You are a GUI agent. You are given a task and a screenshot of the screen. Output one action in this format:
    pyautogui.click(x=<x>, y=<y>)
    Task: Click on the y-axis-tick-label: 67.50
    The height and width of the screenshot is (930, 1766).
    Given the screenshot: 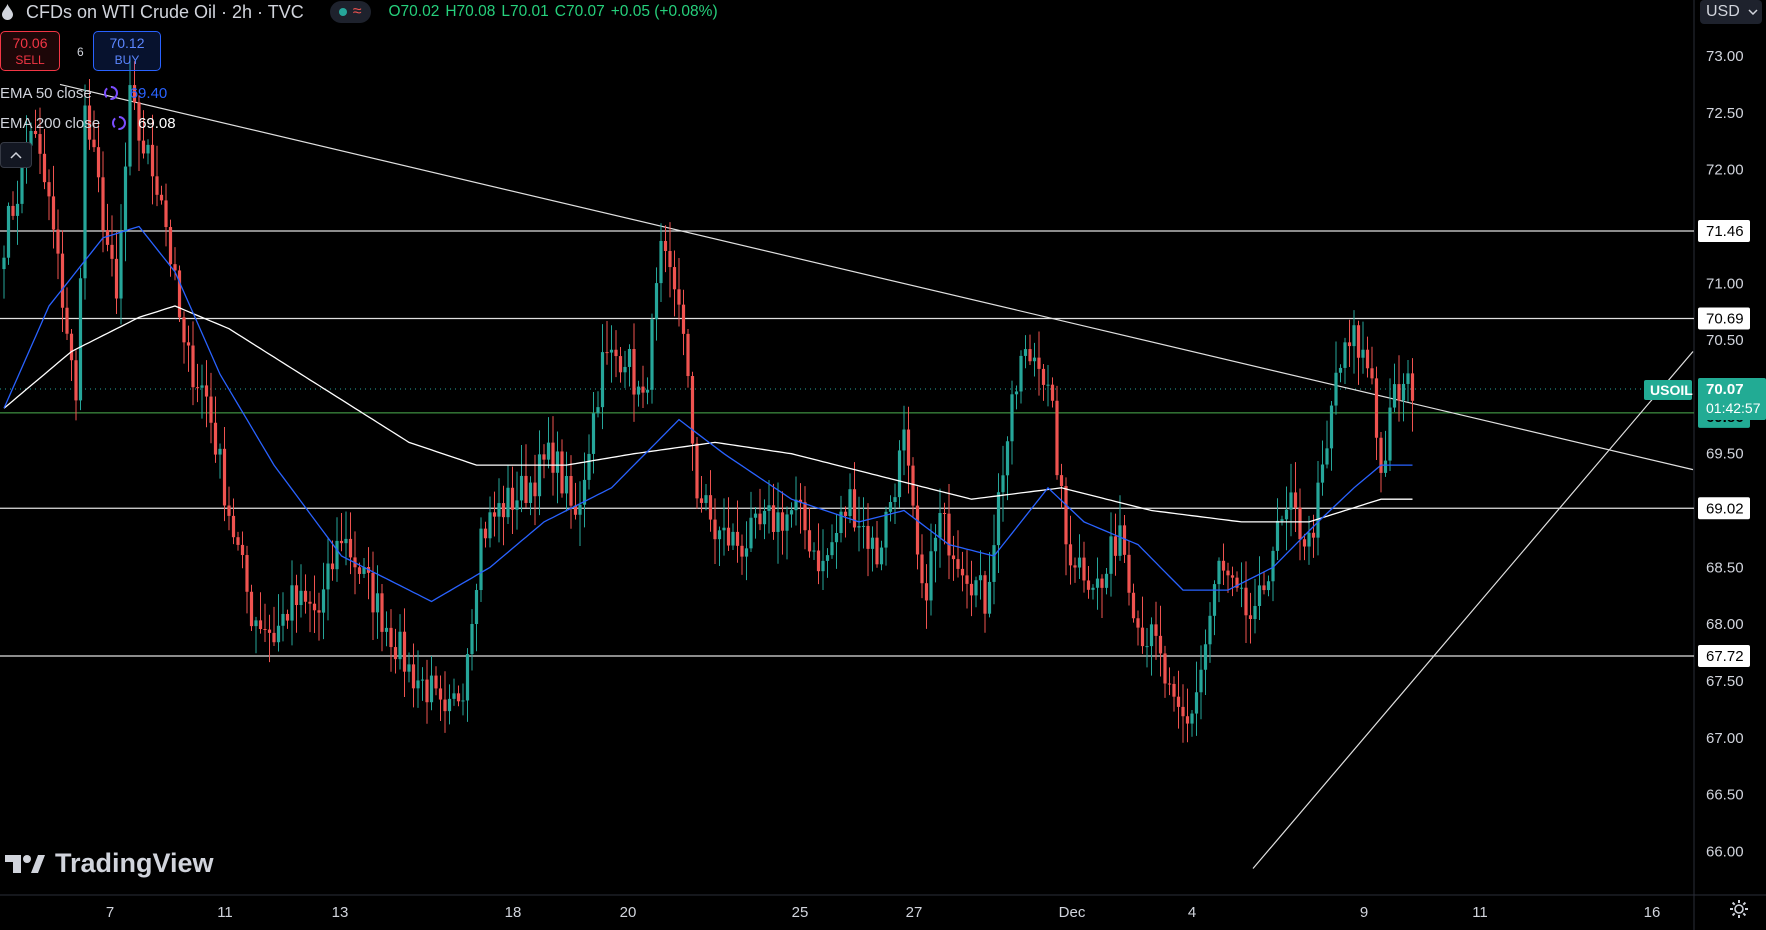 What is the action you would take?
    pyautogui.click(x=1725, y=681)
    